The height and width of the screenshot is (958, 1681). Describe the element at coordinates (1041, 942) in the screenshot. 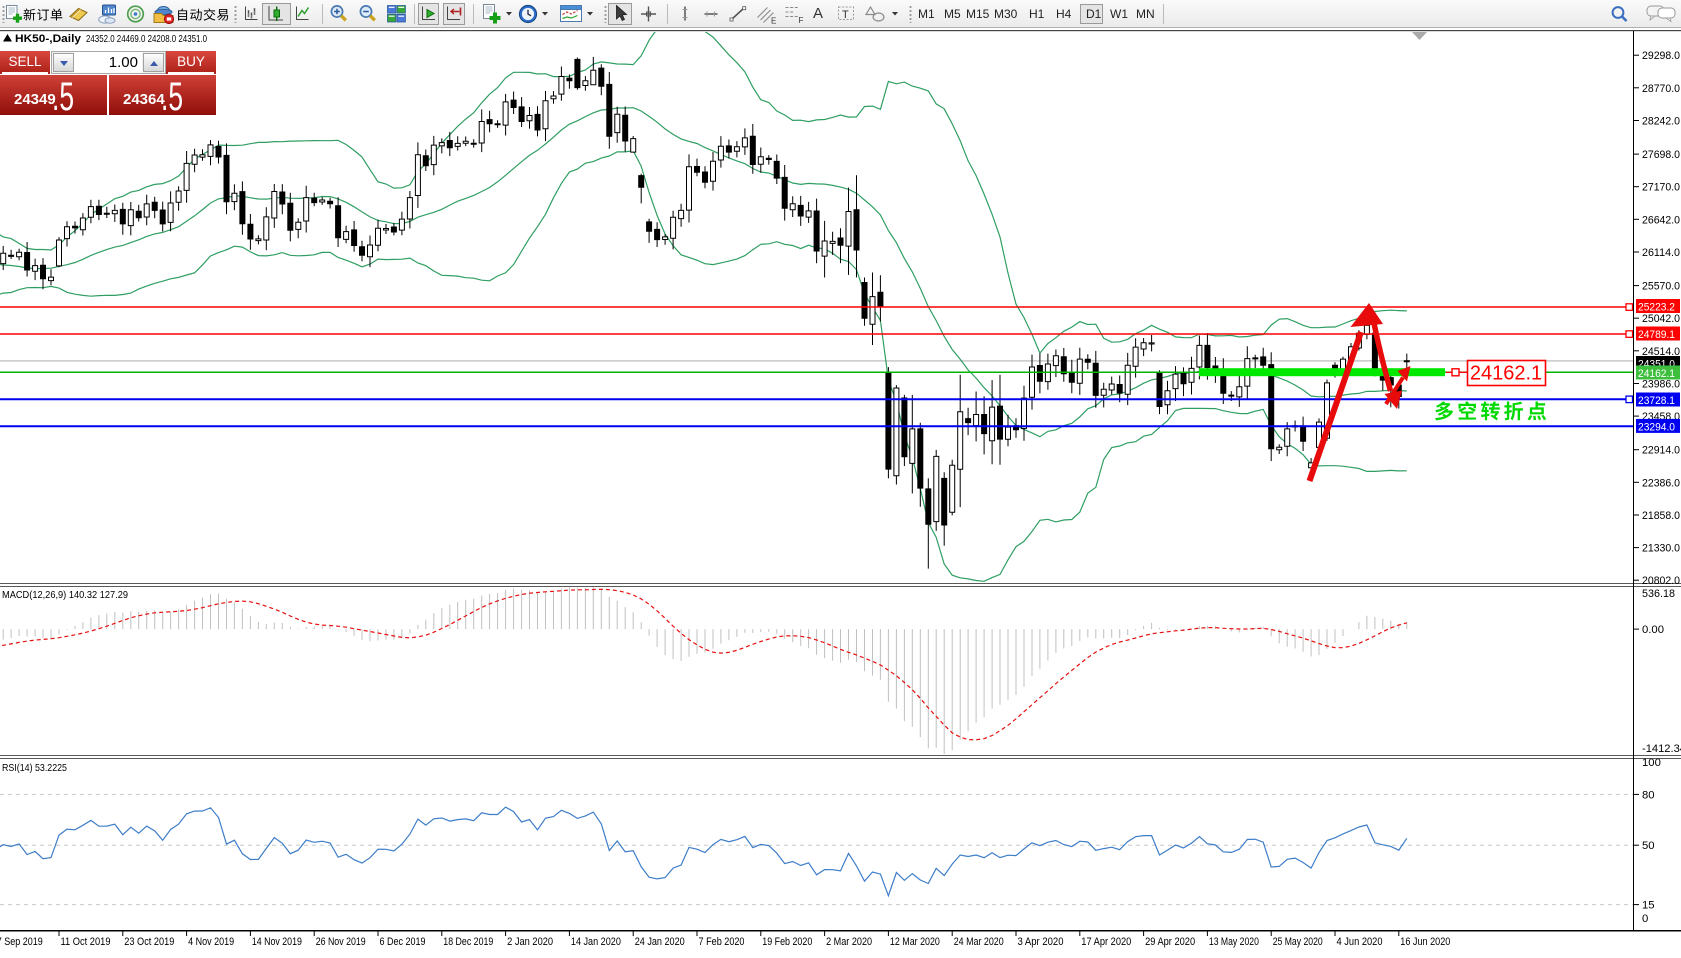

I see `svg-text: 3 Apr 2020` at that location.